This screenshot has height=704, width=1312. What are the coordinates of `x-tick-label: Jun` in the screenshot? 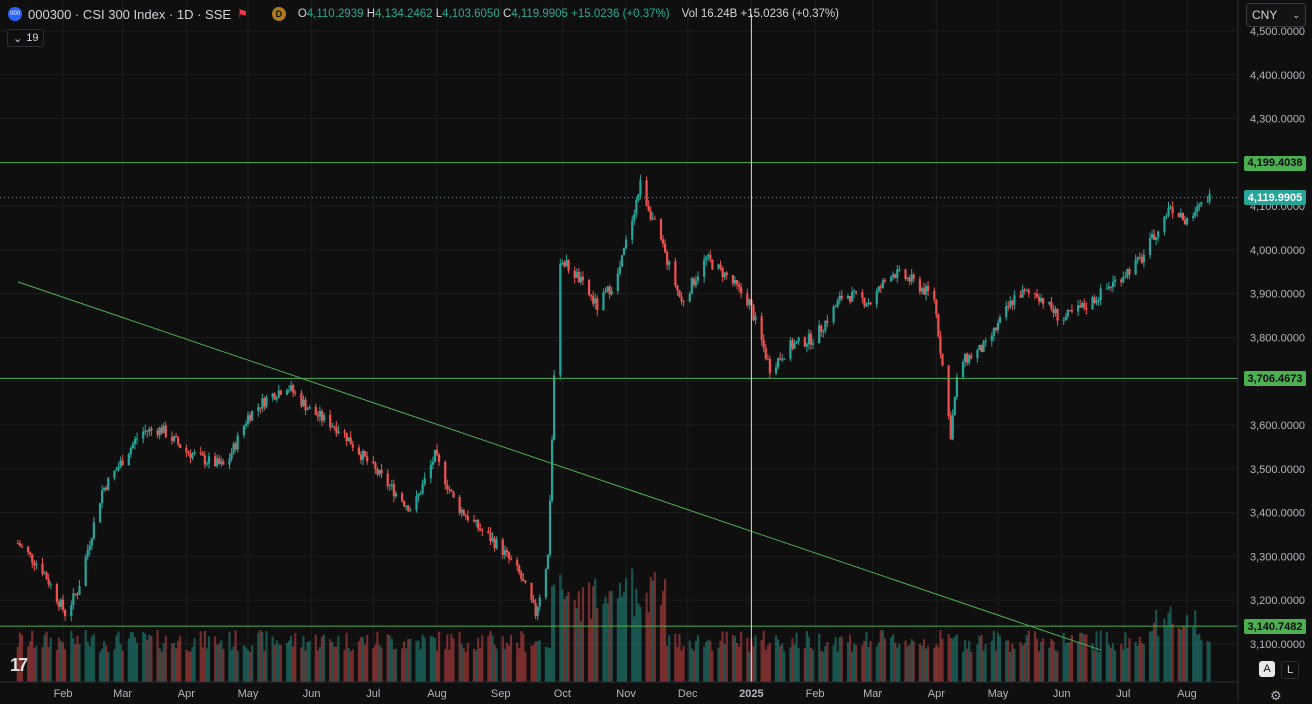 It's located at (312, 694).